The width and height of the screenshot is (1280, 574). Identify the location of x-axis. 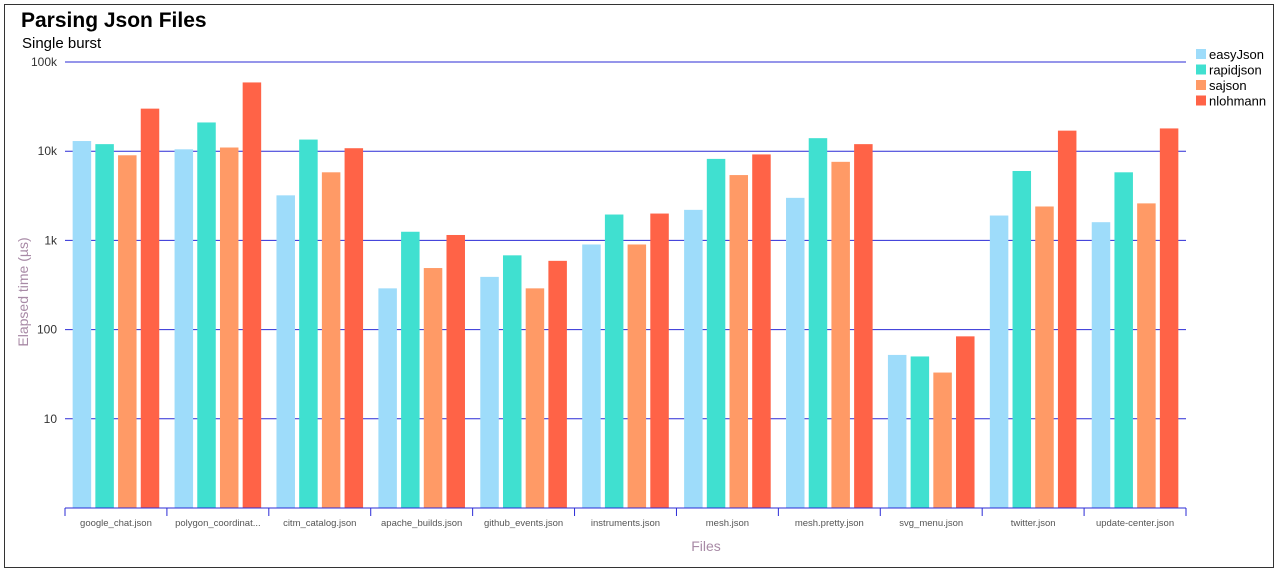
(625, 511).